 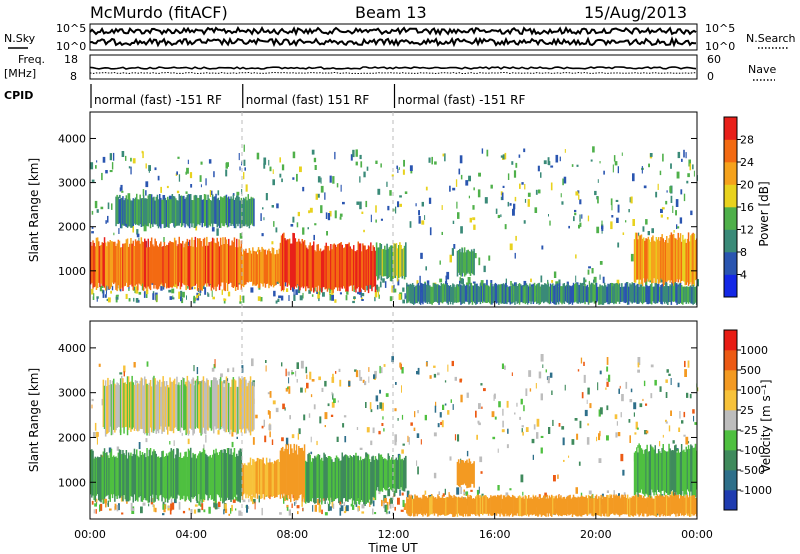 What do you see at coordinates (71, 59) in the screenshot?
I see `freq-tick-top: 18` at bounding box center [71, 59].